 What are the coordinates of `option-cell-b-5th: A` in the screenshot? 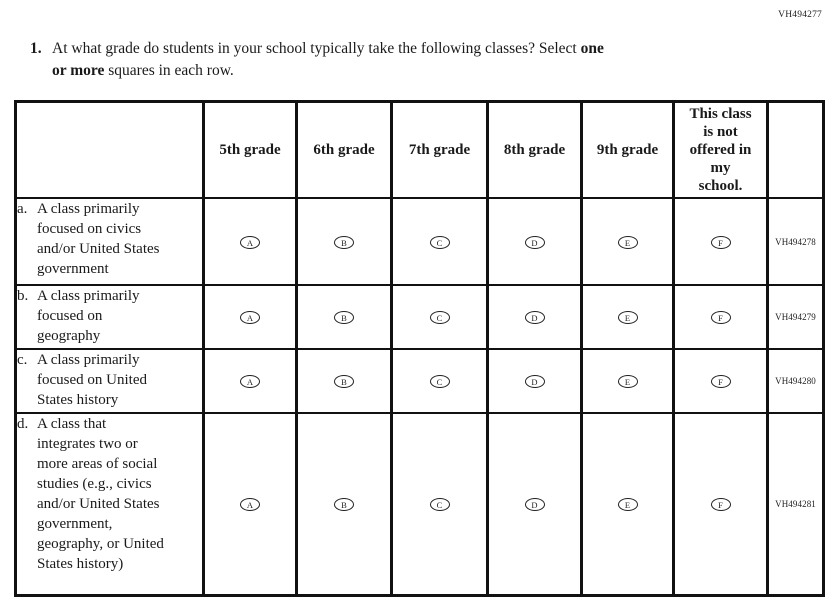 It's located at (250, 317).